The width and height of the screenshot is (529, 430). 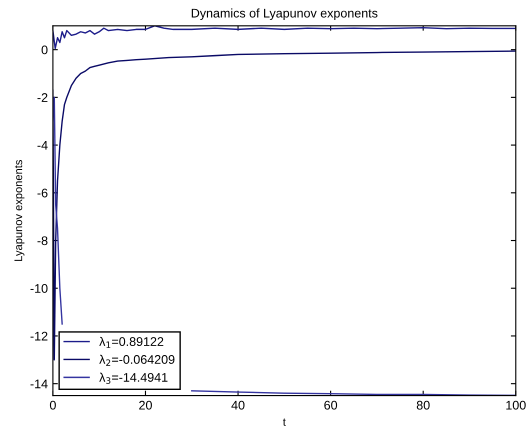 What do you see at coordinates (423, 405) in the screenshot?
I see `x-tick-label: 80` at bounding box center [423, 405].